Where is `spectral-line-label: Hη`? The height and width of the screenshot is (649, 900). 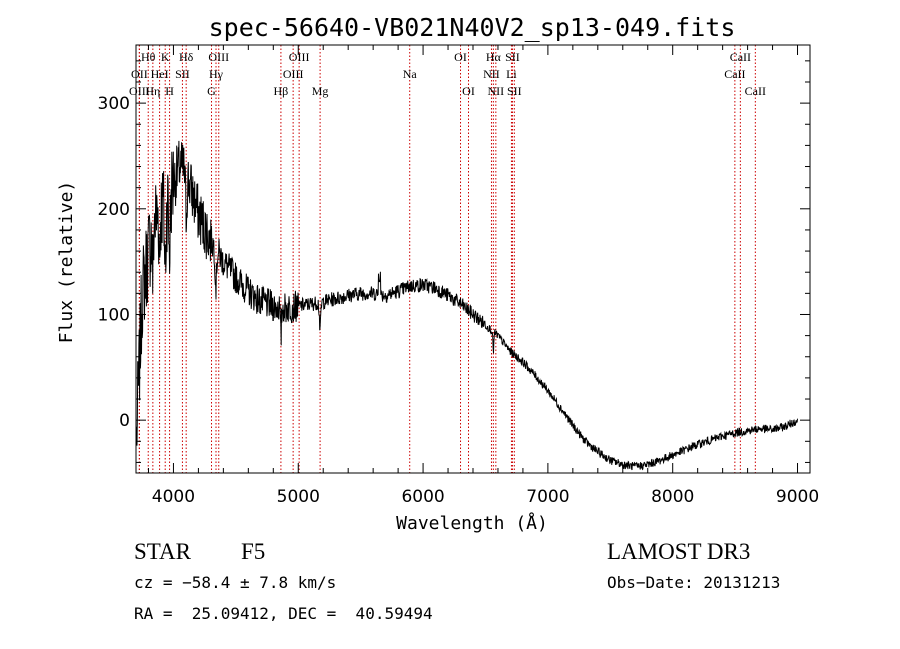 spectral-line-label: Hη is located at coordinates (152, 91).